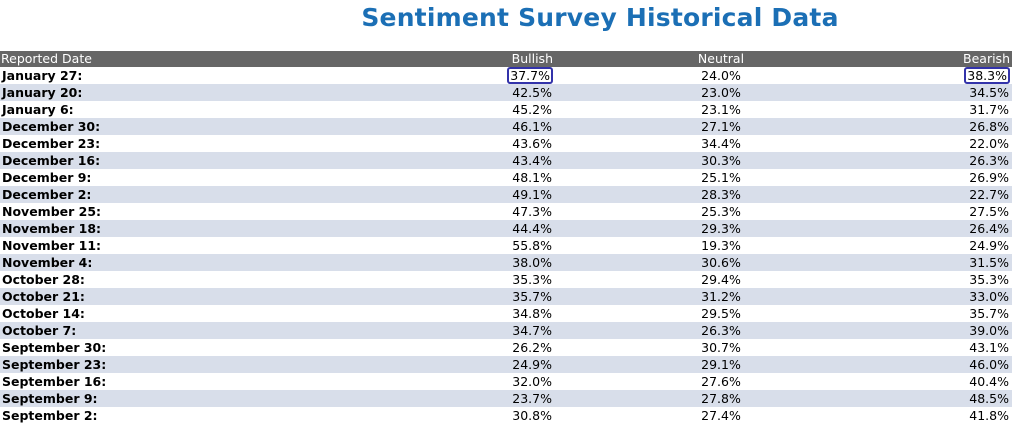 This screenshot has width=1012, height=427. What do you see at coordinates (532, 415) in the screenshot?
I see `cell-bullish-value: 30.8%` at bounding box center [532, 415].